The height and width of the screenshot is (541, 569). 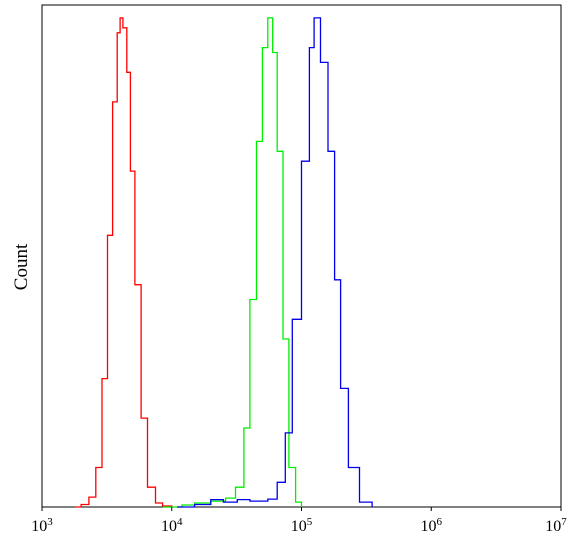 What do you see at coordinates (432, 525) in the screenshot?
I see `x-tick-label-4: 10⁶` at bounding box center [432, 525].